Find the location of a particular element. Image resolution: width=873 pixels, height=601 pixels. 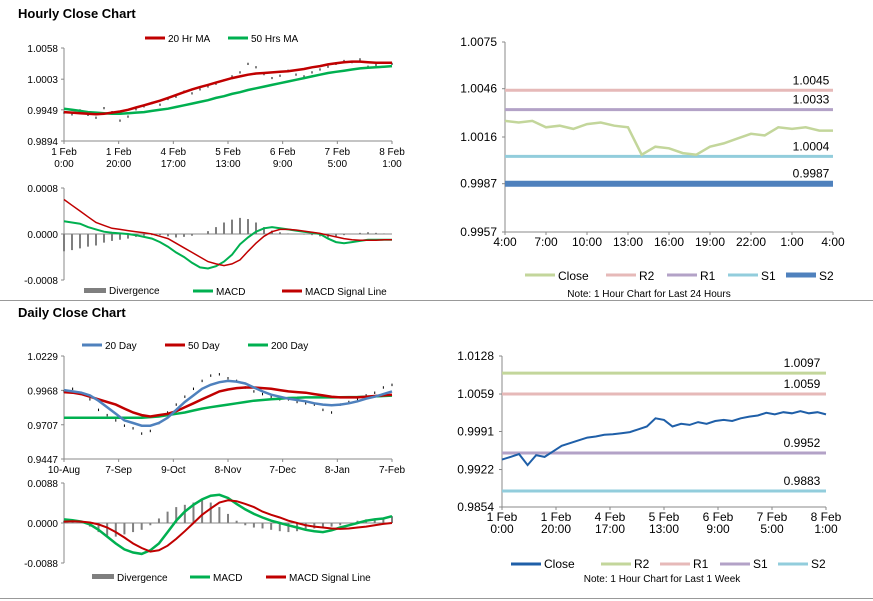

hourly-levels-level-label: 0.9987 is located at coordinates (811, 174).